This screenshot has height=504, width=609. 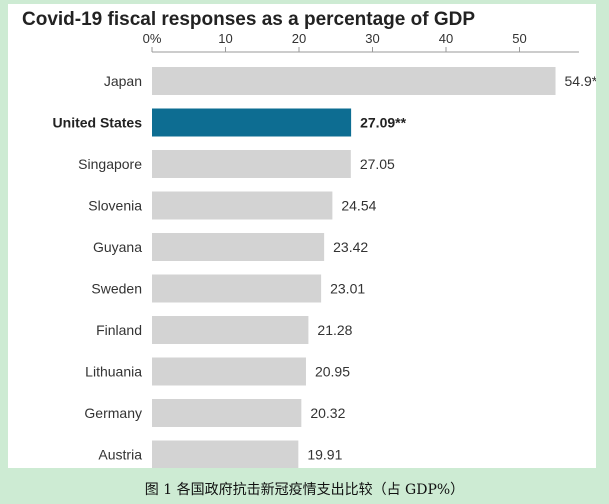 I want to click on bar-row: Japan 54.9*, so click(x=350, y=81).